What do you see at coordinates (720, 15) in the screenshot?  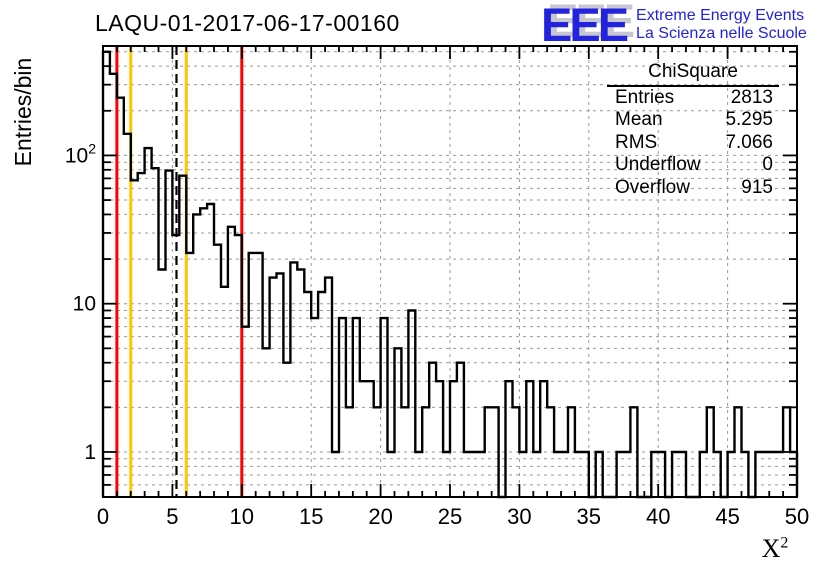 I see `eee-logo-line1: Extreme Energy Events` at bounding box center [720, 15].